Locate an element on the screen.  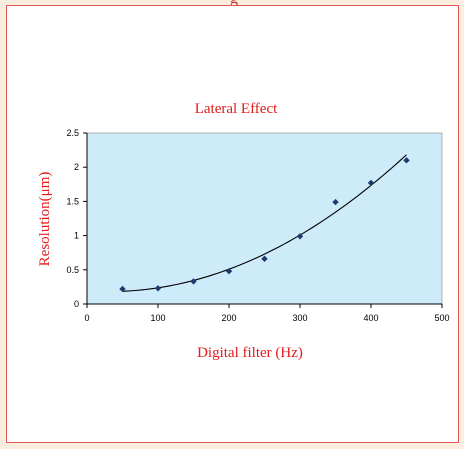
x-axis-title: Digital filter (Hz) is located at coordinates (250, 353).